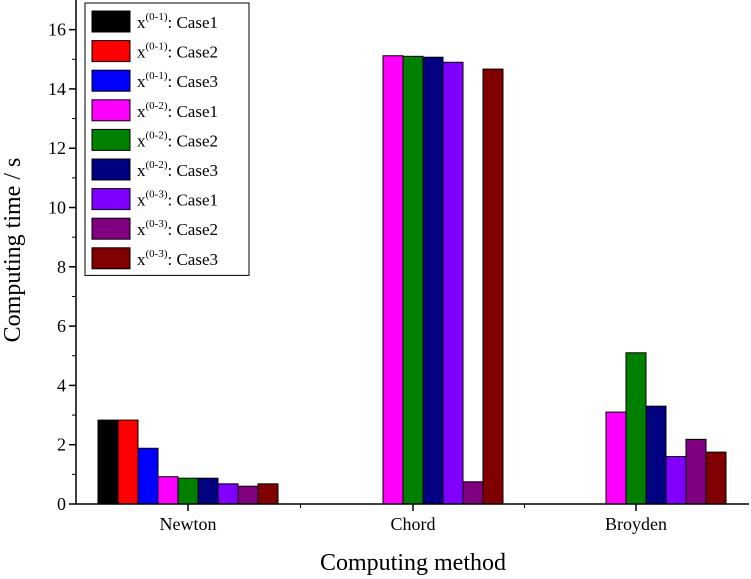  Describe the element at coordinates (177, 169) in the screenshot. I see `legend-entry-label: x(0-2): Case3` at that location.